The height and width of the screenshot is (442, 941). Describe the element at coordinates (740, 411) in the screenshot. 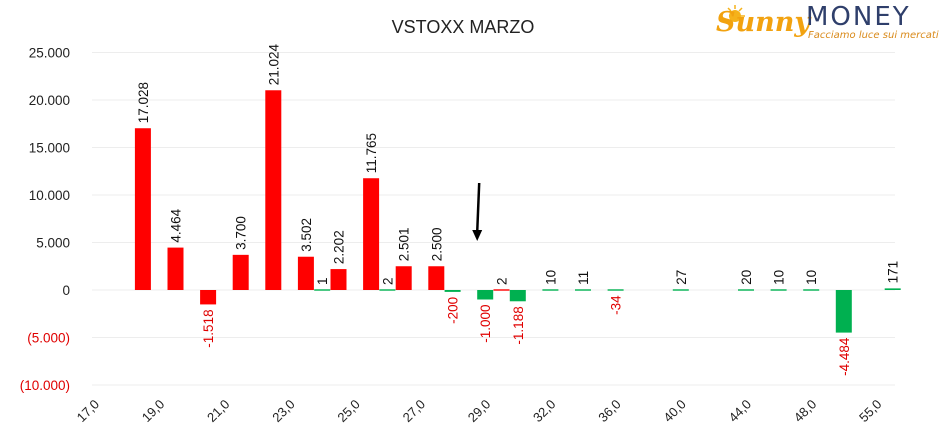

I see `x-tick-label: 44,0` at that location.